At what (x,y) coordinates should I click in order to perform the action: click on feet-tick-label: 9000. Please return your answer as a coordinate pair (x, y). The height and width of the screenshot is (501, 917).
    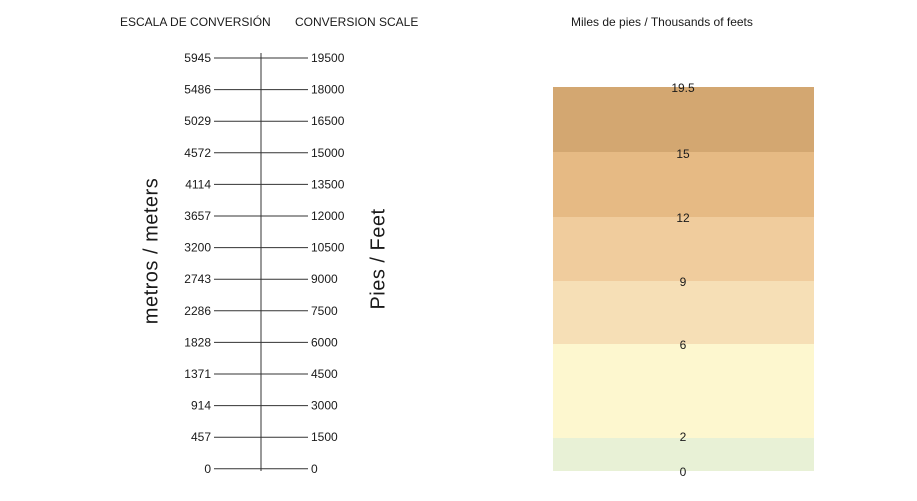
    Looking at the image, I should click on (324, 279).